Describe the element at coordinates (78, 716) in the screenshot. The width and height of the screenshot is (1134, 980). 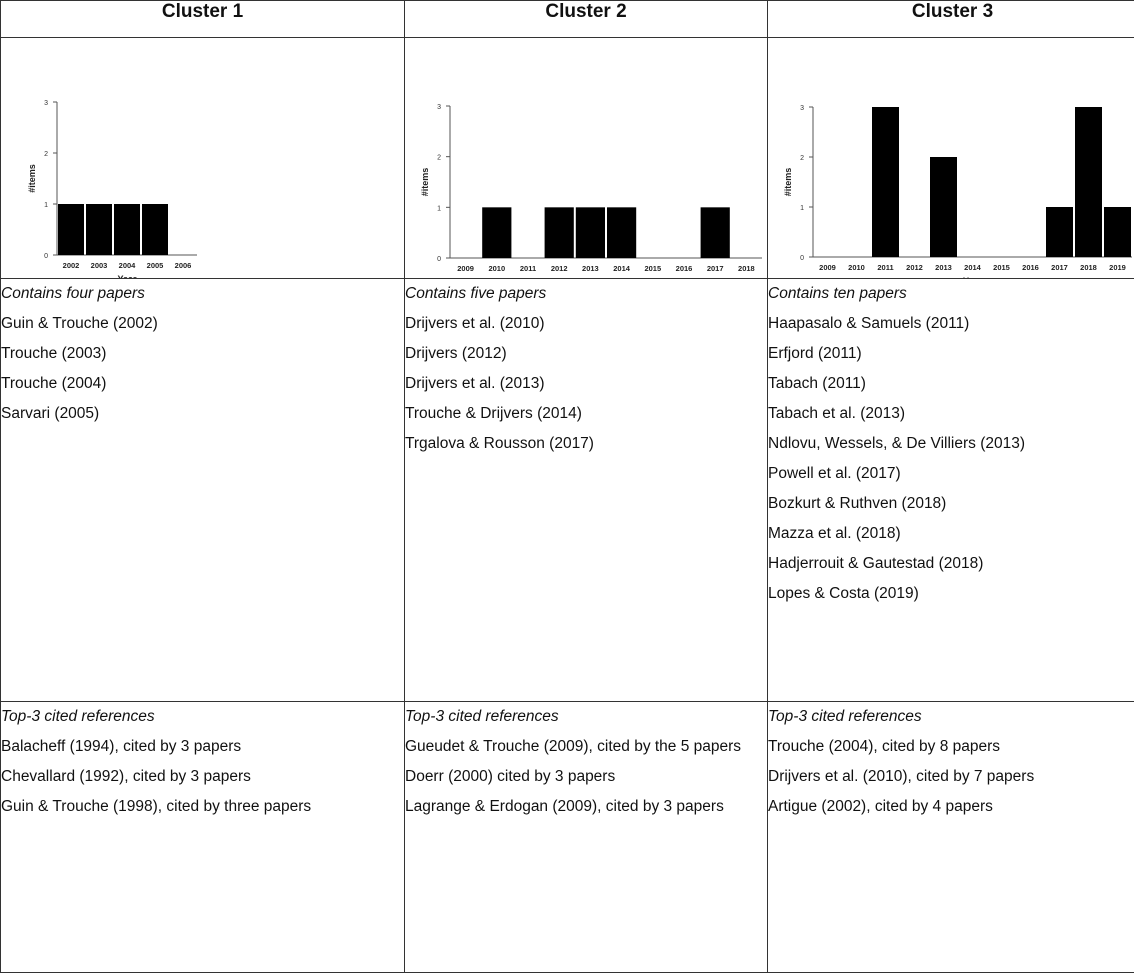
I see `cluster-1-references-subhead: Top-3 cited references` at that location.